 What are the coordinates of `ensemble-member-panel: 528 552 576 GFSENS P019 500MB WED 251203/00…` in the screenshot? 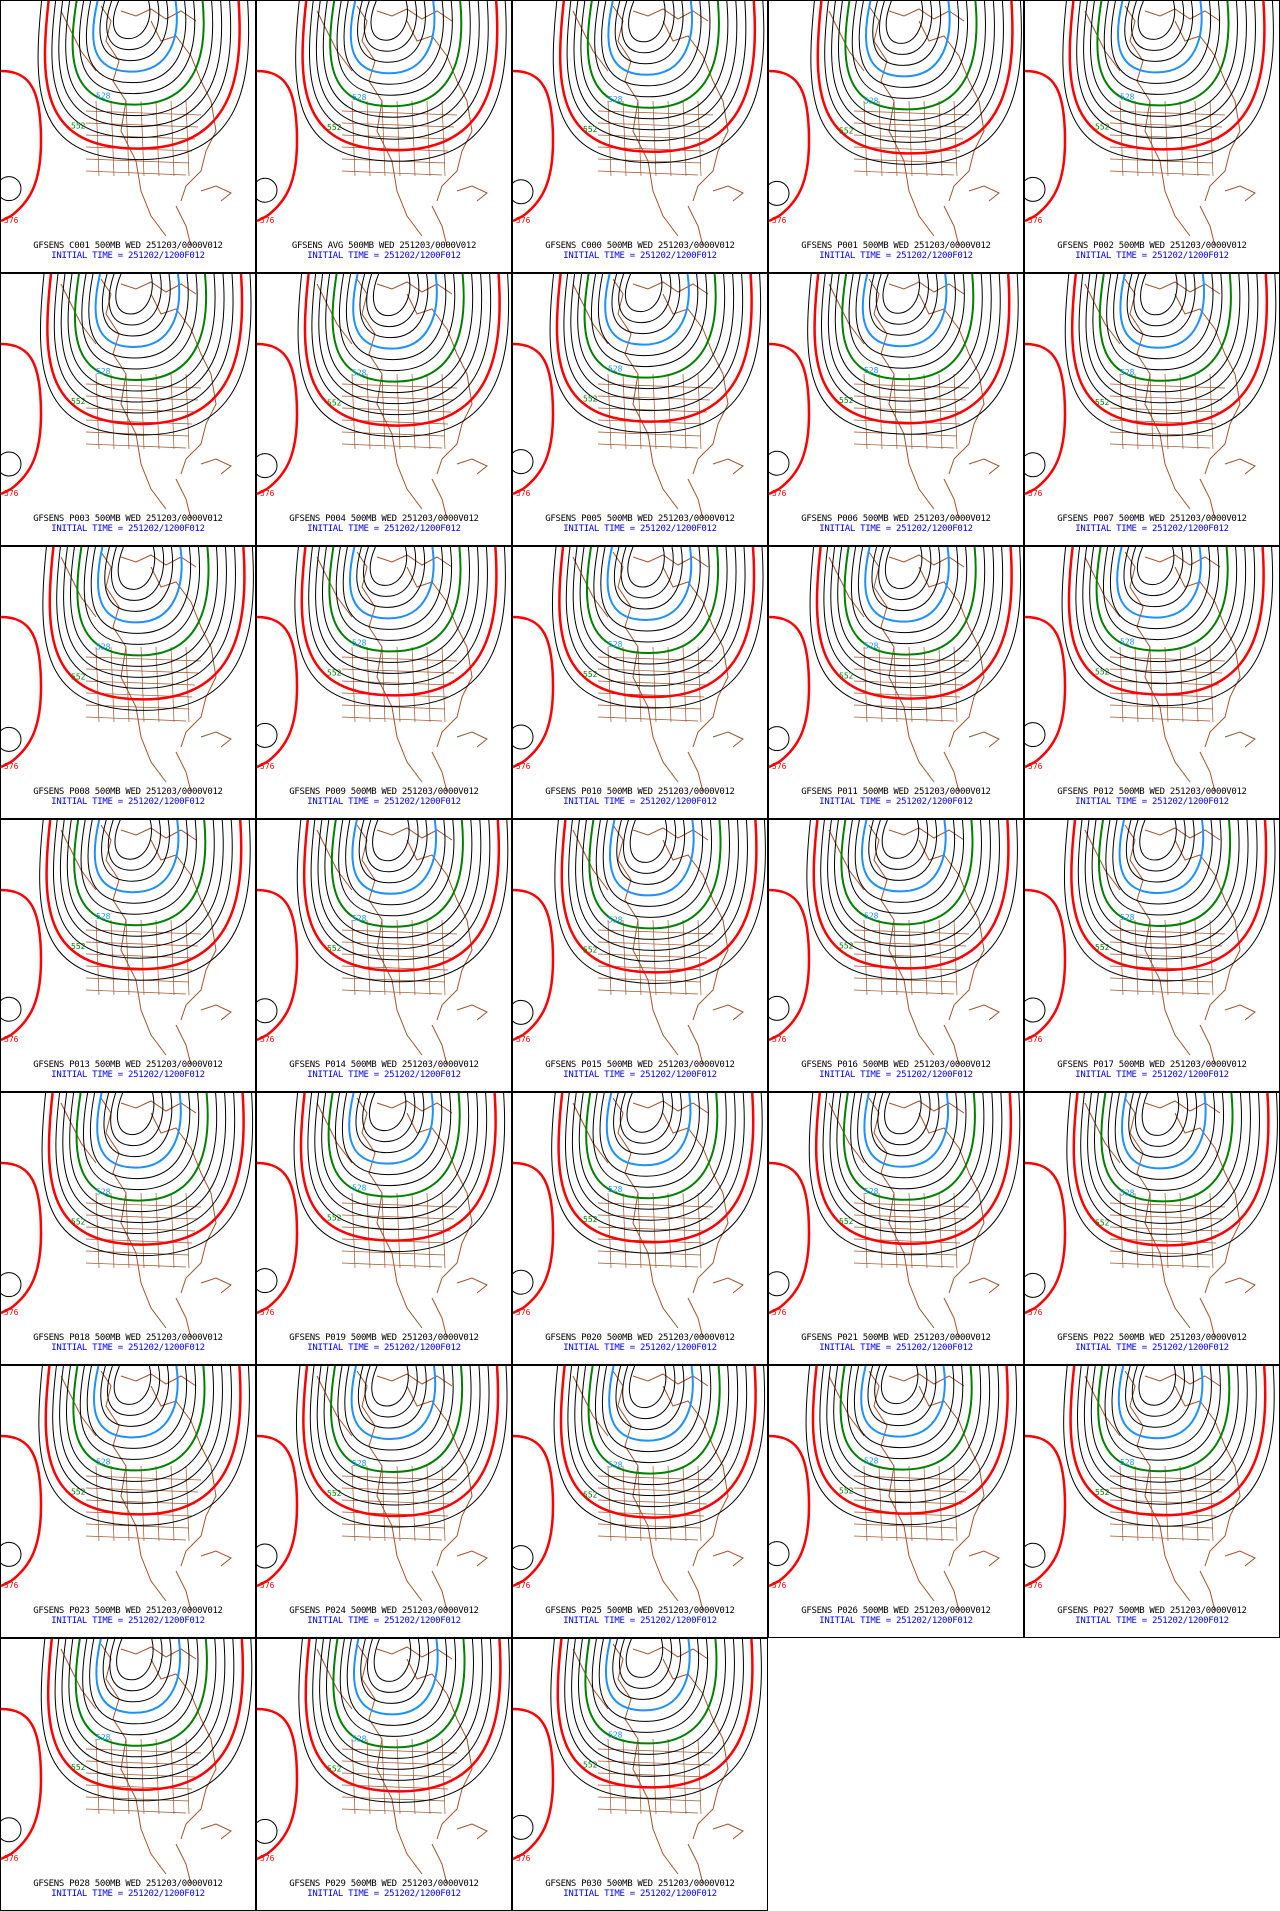 It's located at (384, 1228).